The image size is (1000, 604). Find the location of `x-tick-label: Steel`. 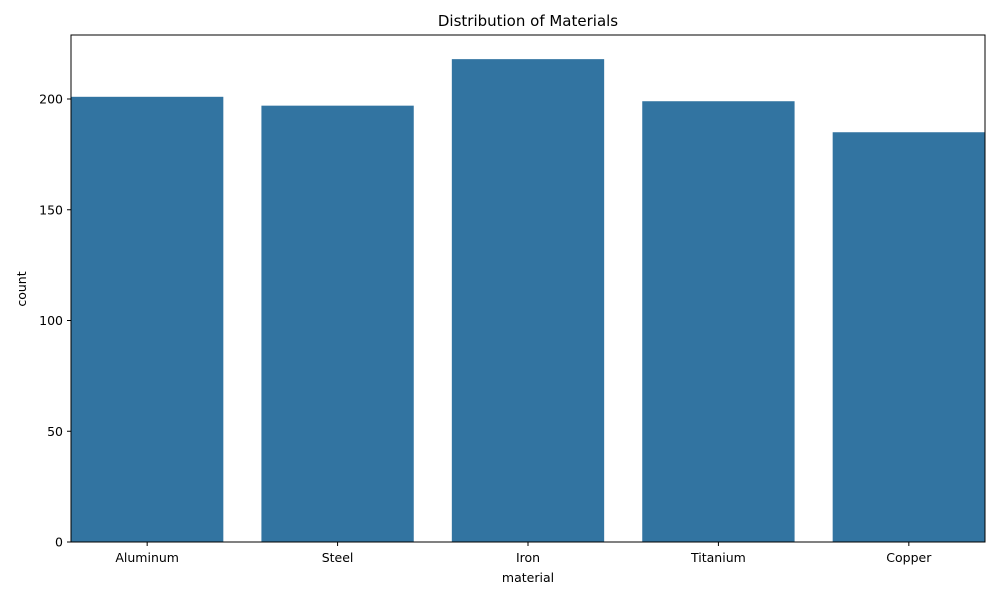

x-tick-label: Steel is located at coordinates (338, 557).